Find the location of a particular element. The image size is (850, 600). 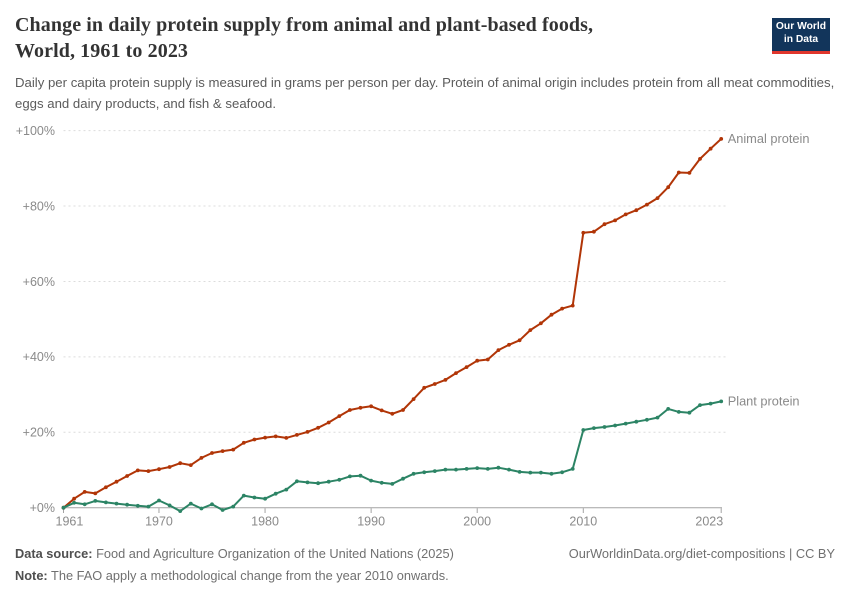

owid-logo: Our World in Data is located at coordinates (801, 36).